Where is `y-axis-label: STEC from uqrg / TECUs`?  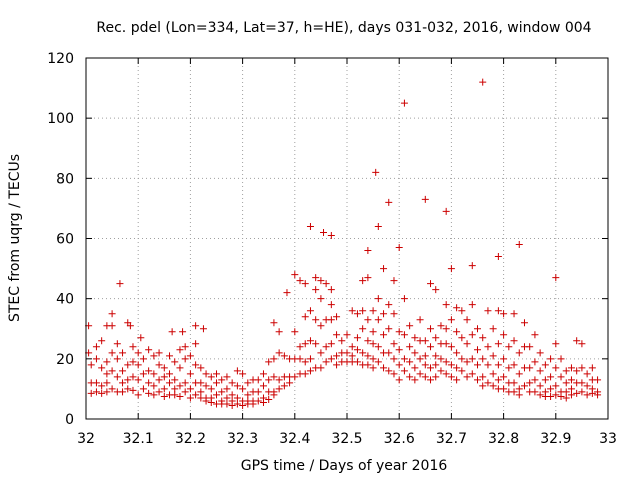
y-axis-label: STEC from uqrg / TECUs is located at coordinates (15, 238).